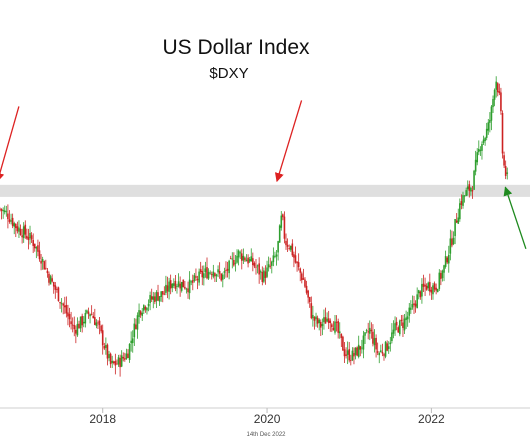 Image resolution: width=530 pixels, height=442 pixels. What do you see at coordinates (10, 144) in the screenshot?
I see `red-arrow` at bounding box center [10, 144].